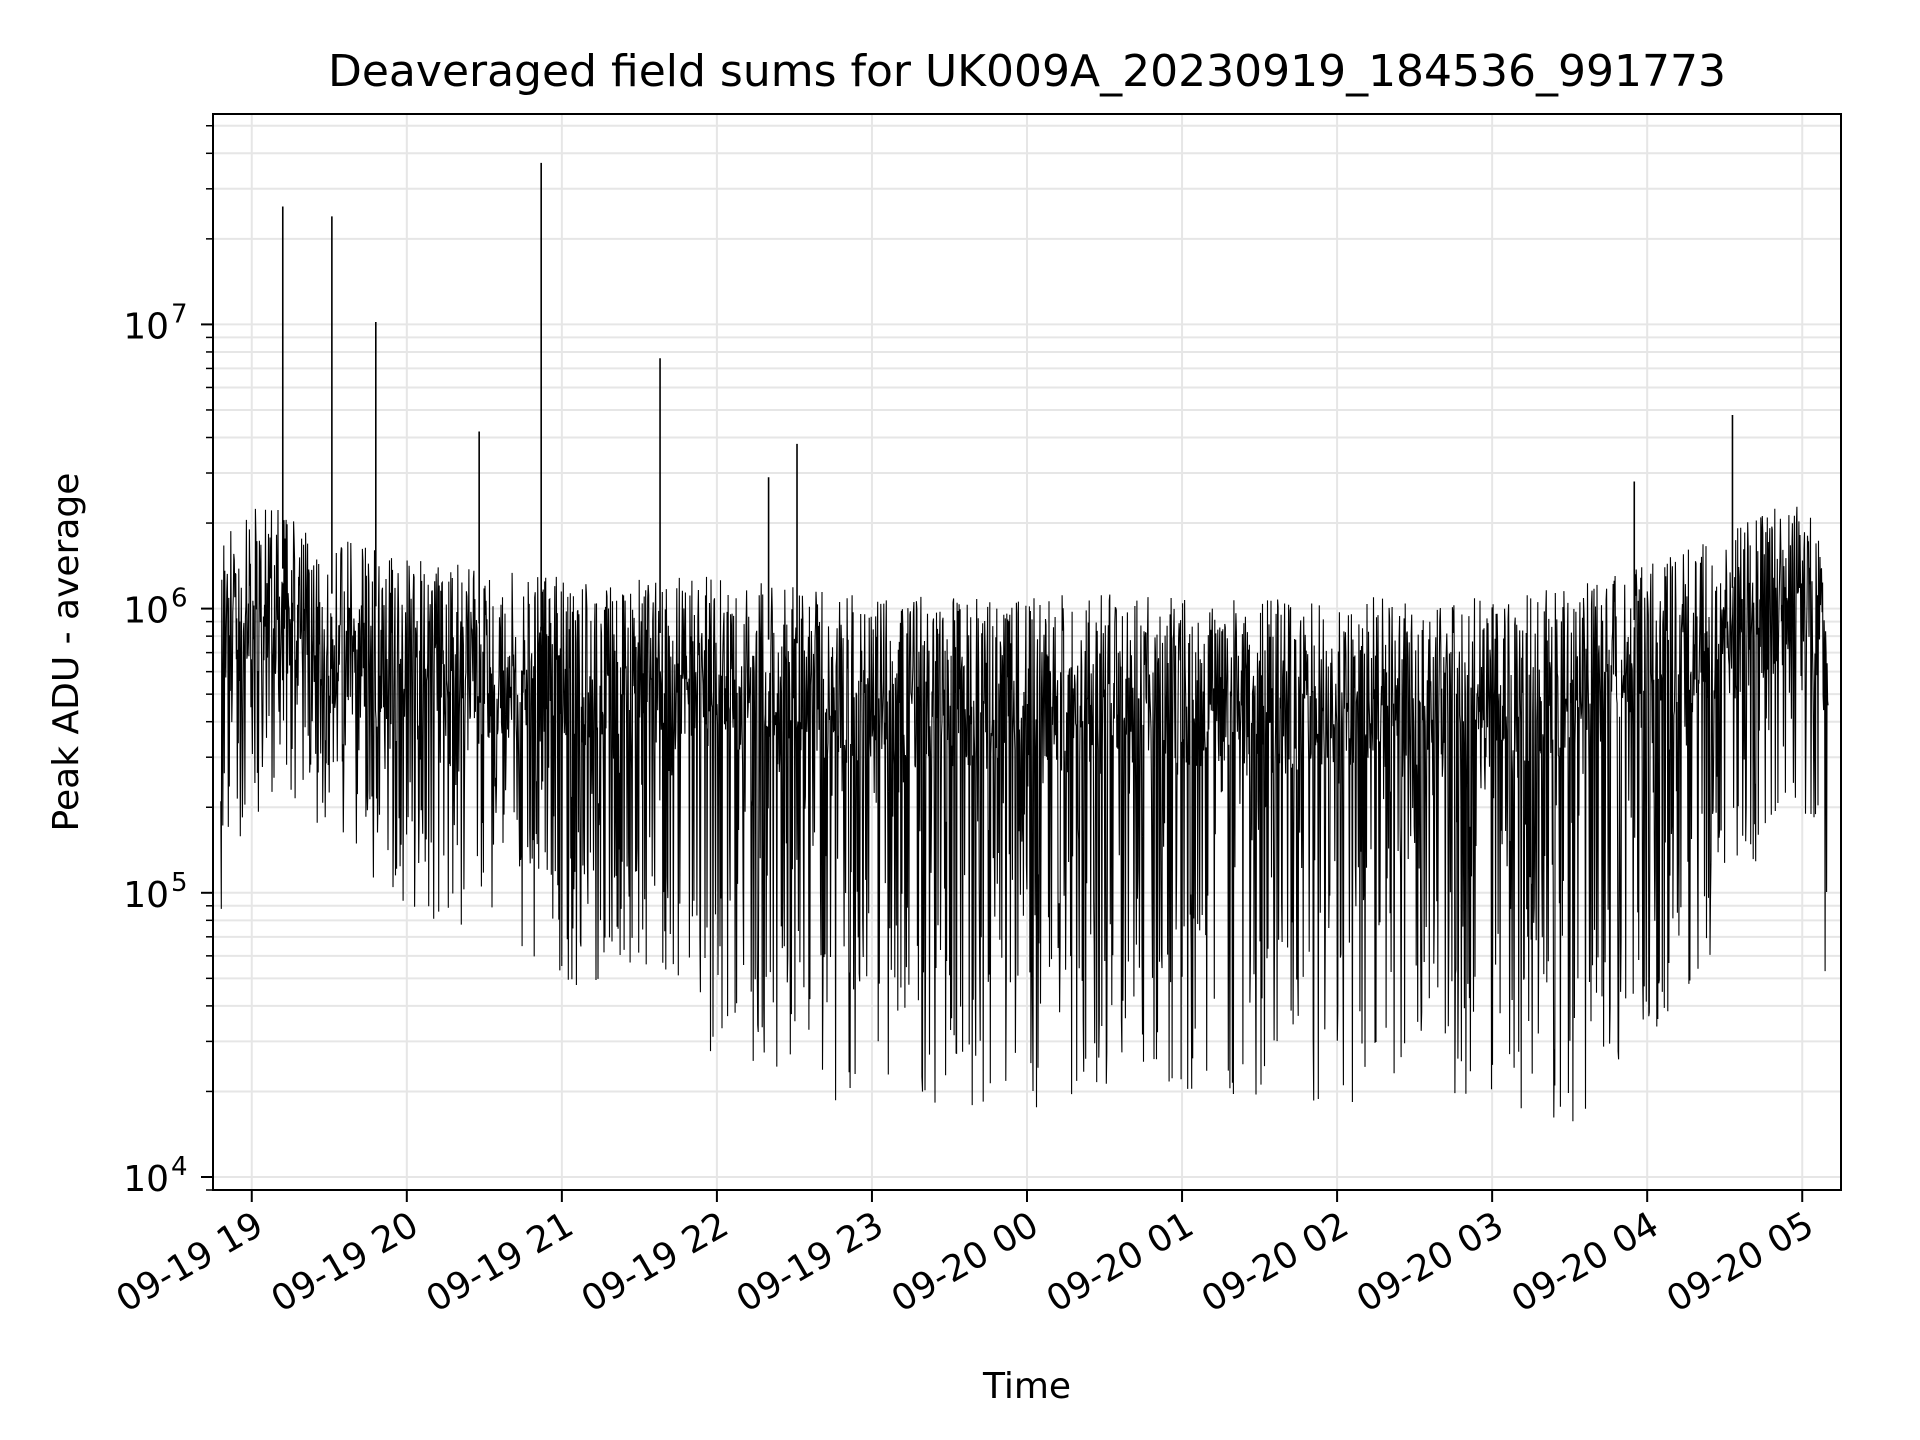 Image resolution: width=1920 pixels, height=1440 pixels. Describe the element at coordinates (179, 883) in the screenshot. I see `y-tick-exponent: 5` at that location.